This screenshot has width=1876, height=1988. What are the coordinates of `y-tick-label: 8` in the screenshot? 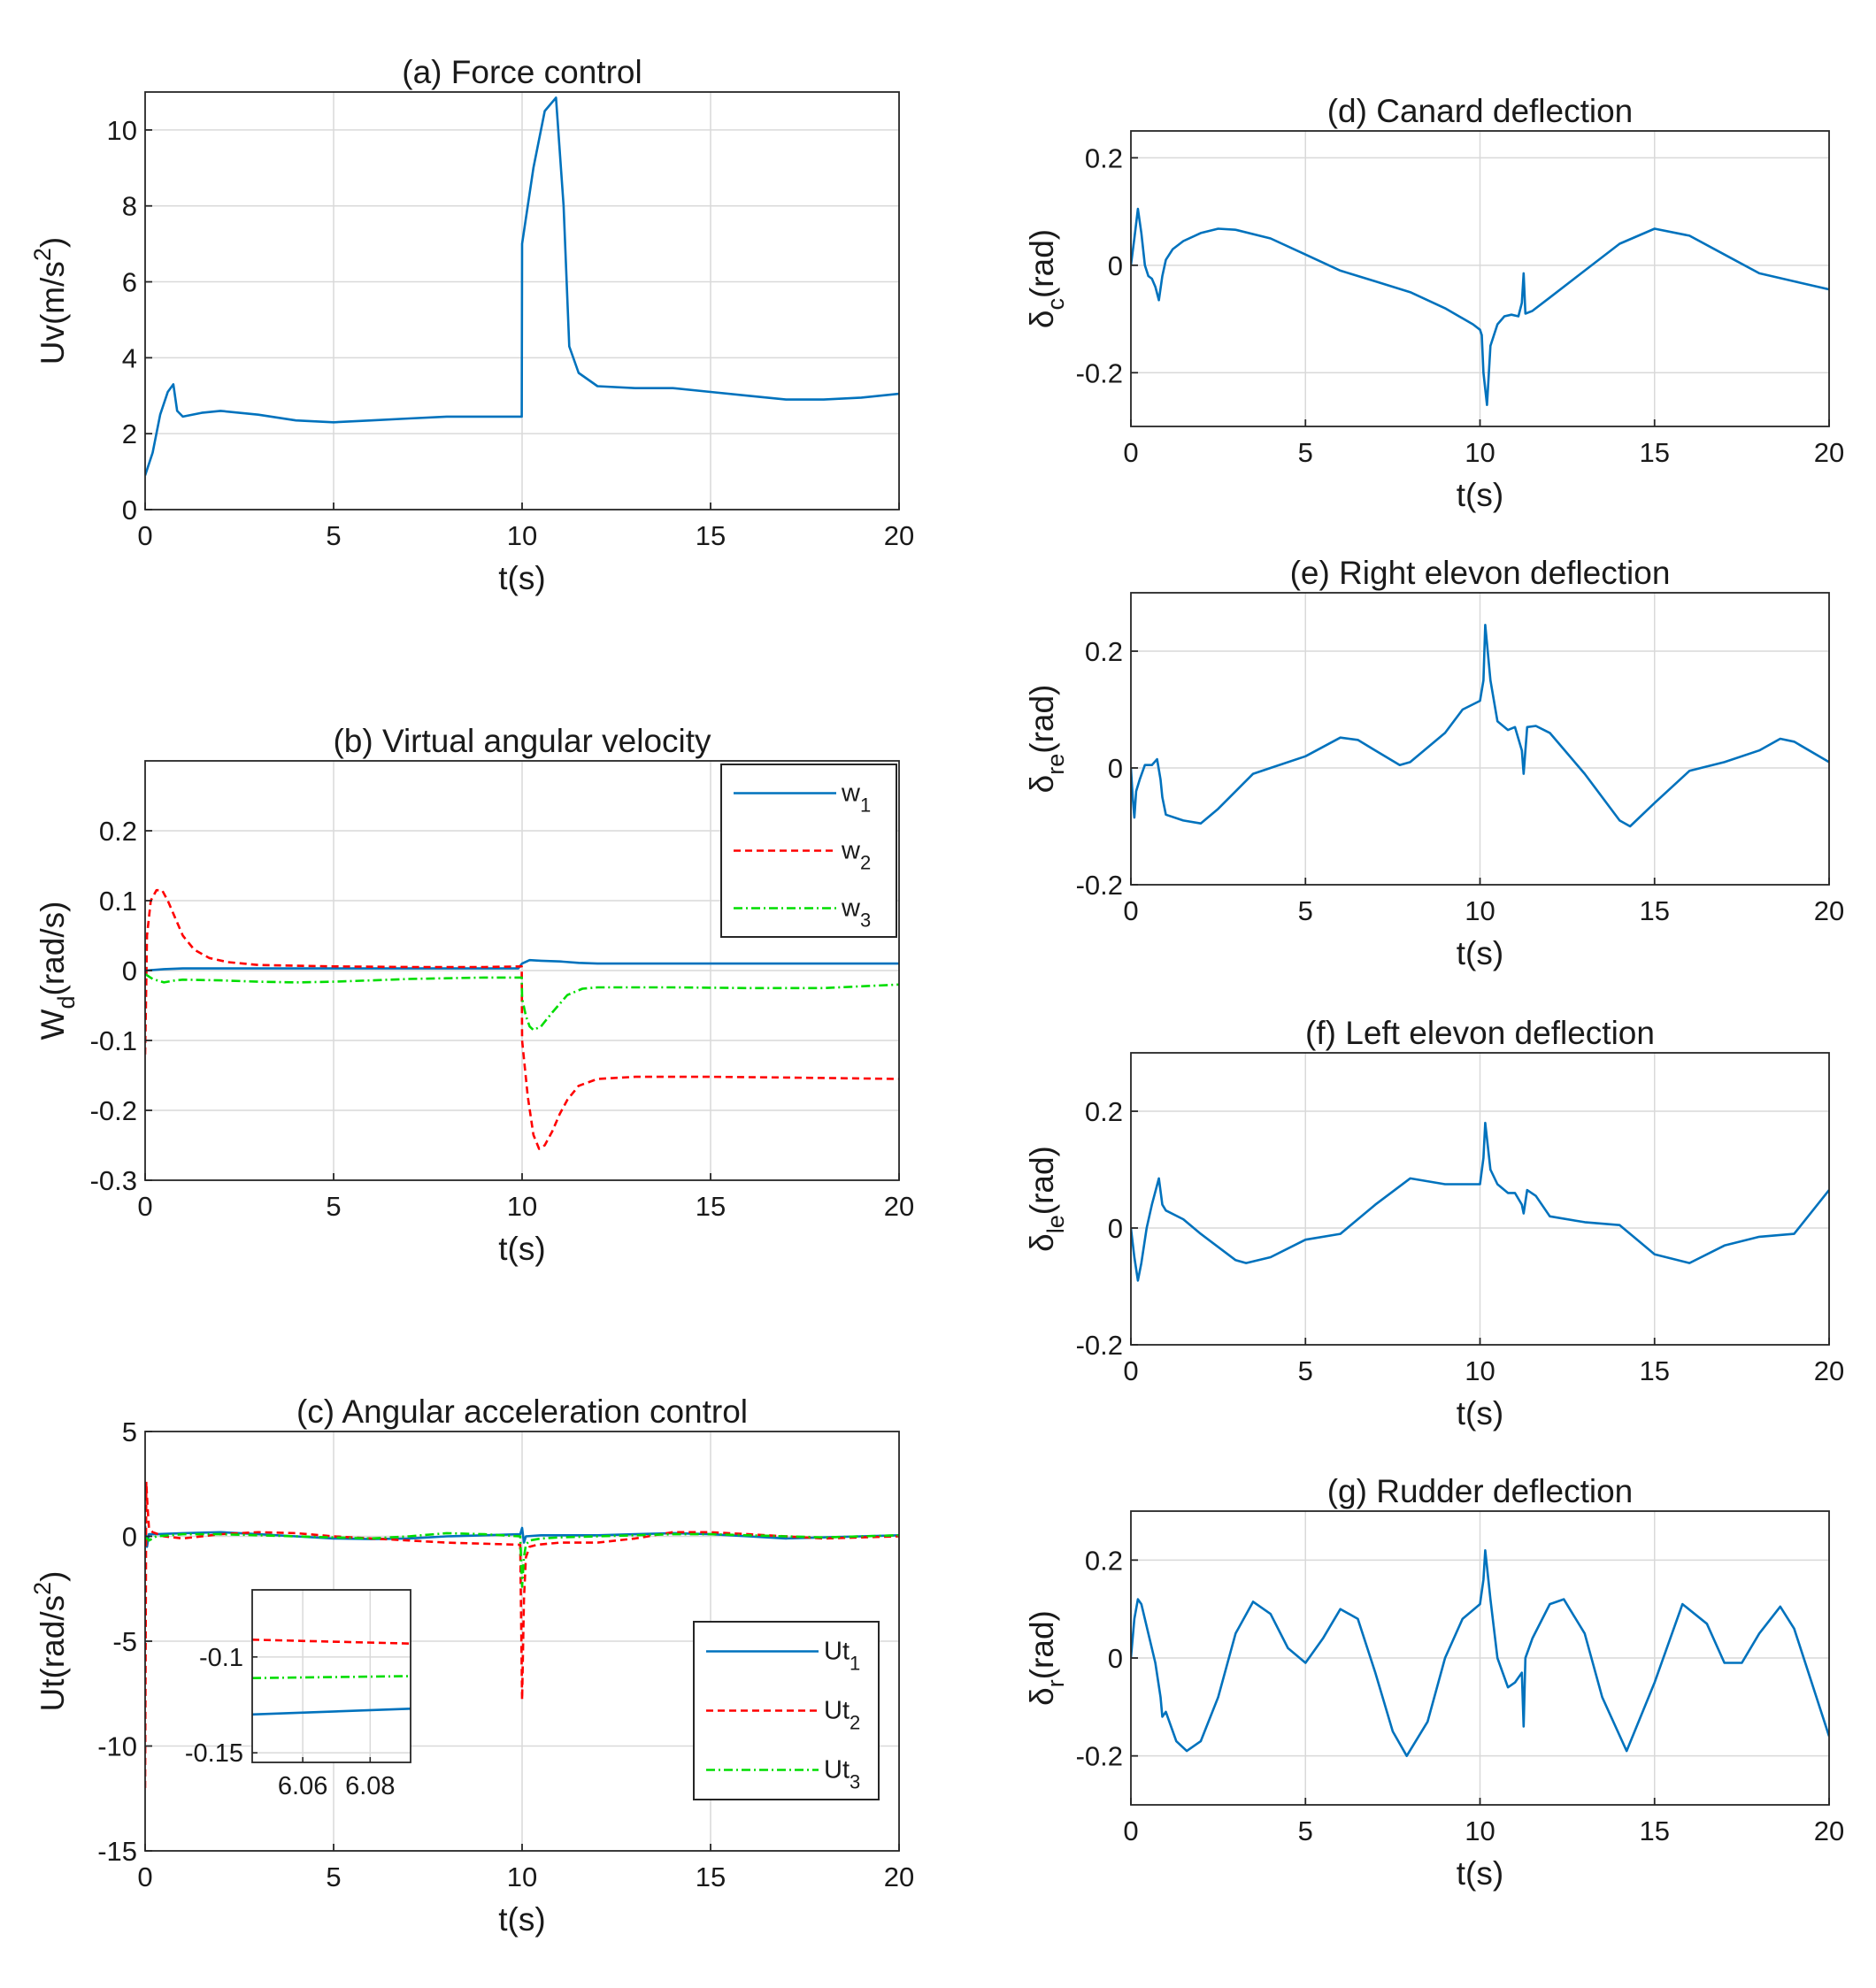 It's located at (129, 206).